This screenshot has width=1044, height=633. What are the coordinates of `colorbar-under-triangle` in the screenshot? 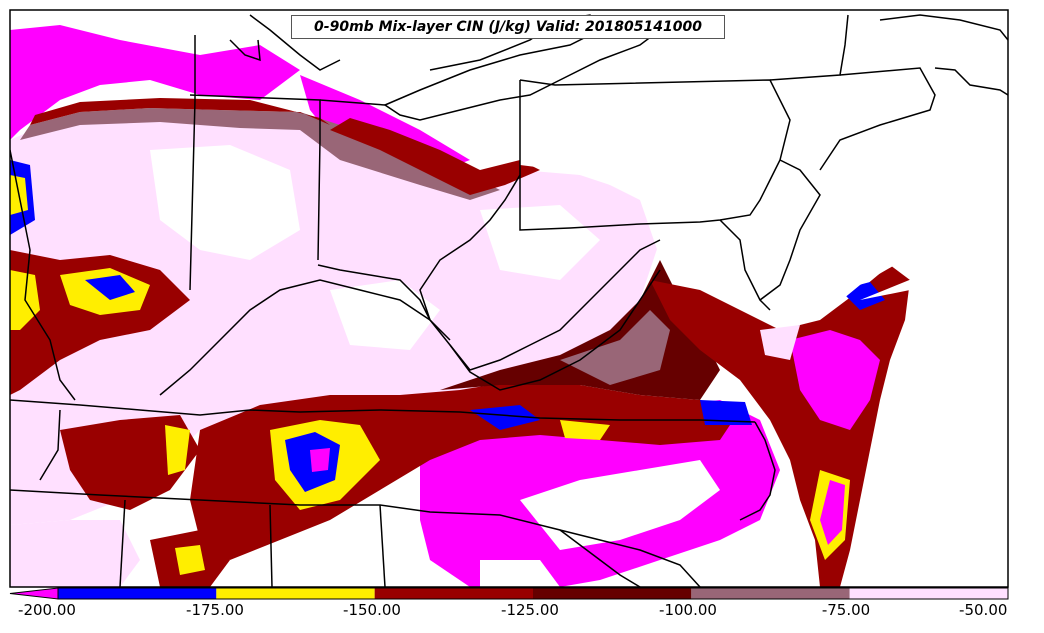 It's located at (34, 593).